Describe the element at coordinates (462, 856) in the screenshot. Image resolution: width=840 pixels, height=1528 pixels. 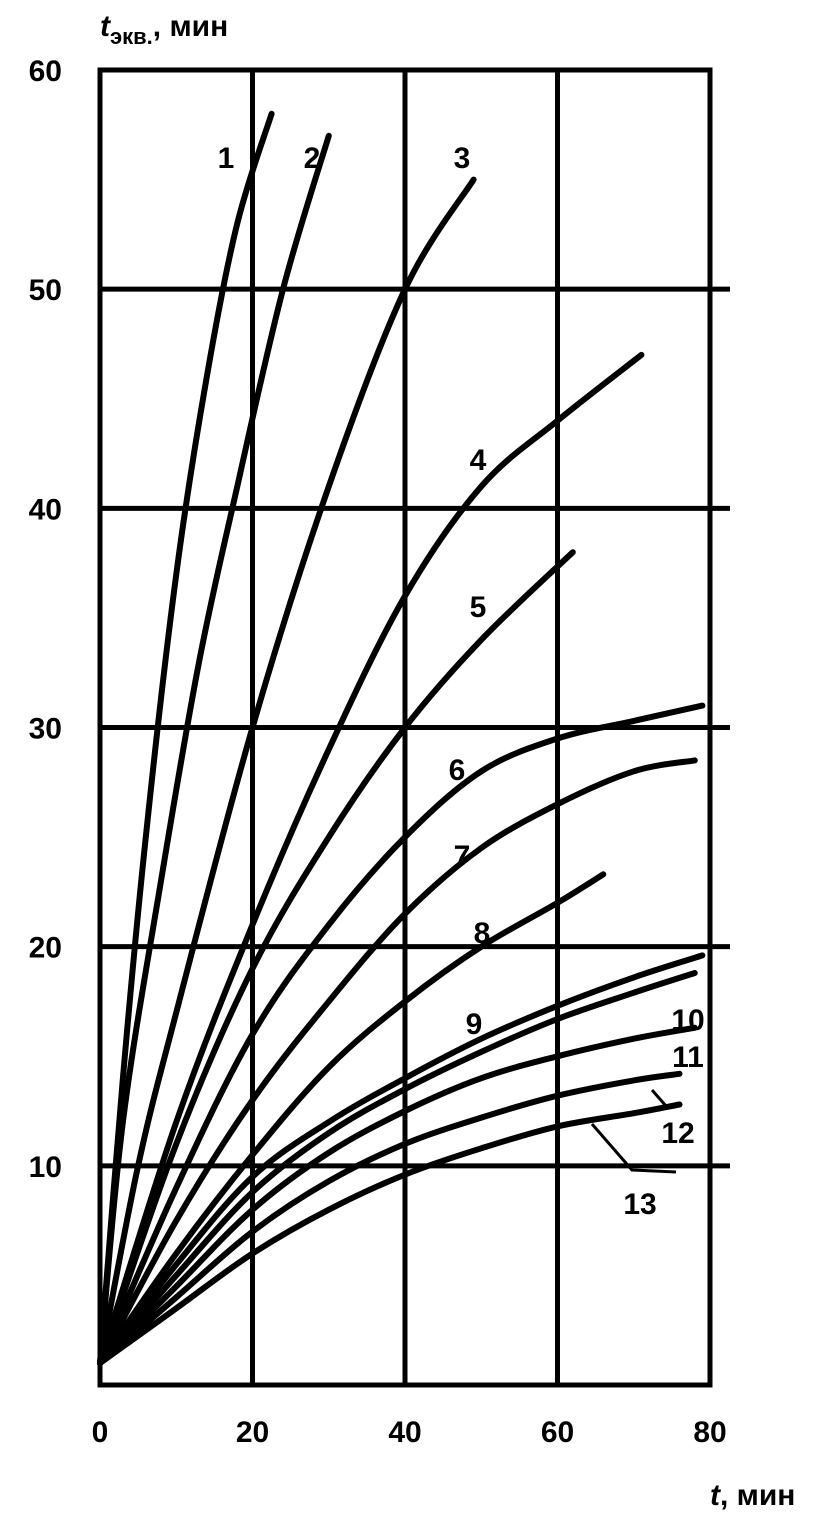
I see `curve-label-7: 7` at that location.